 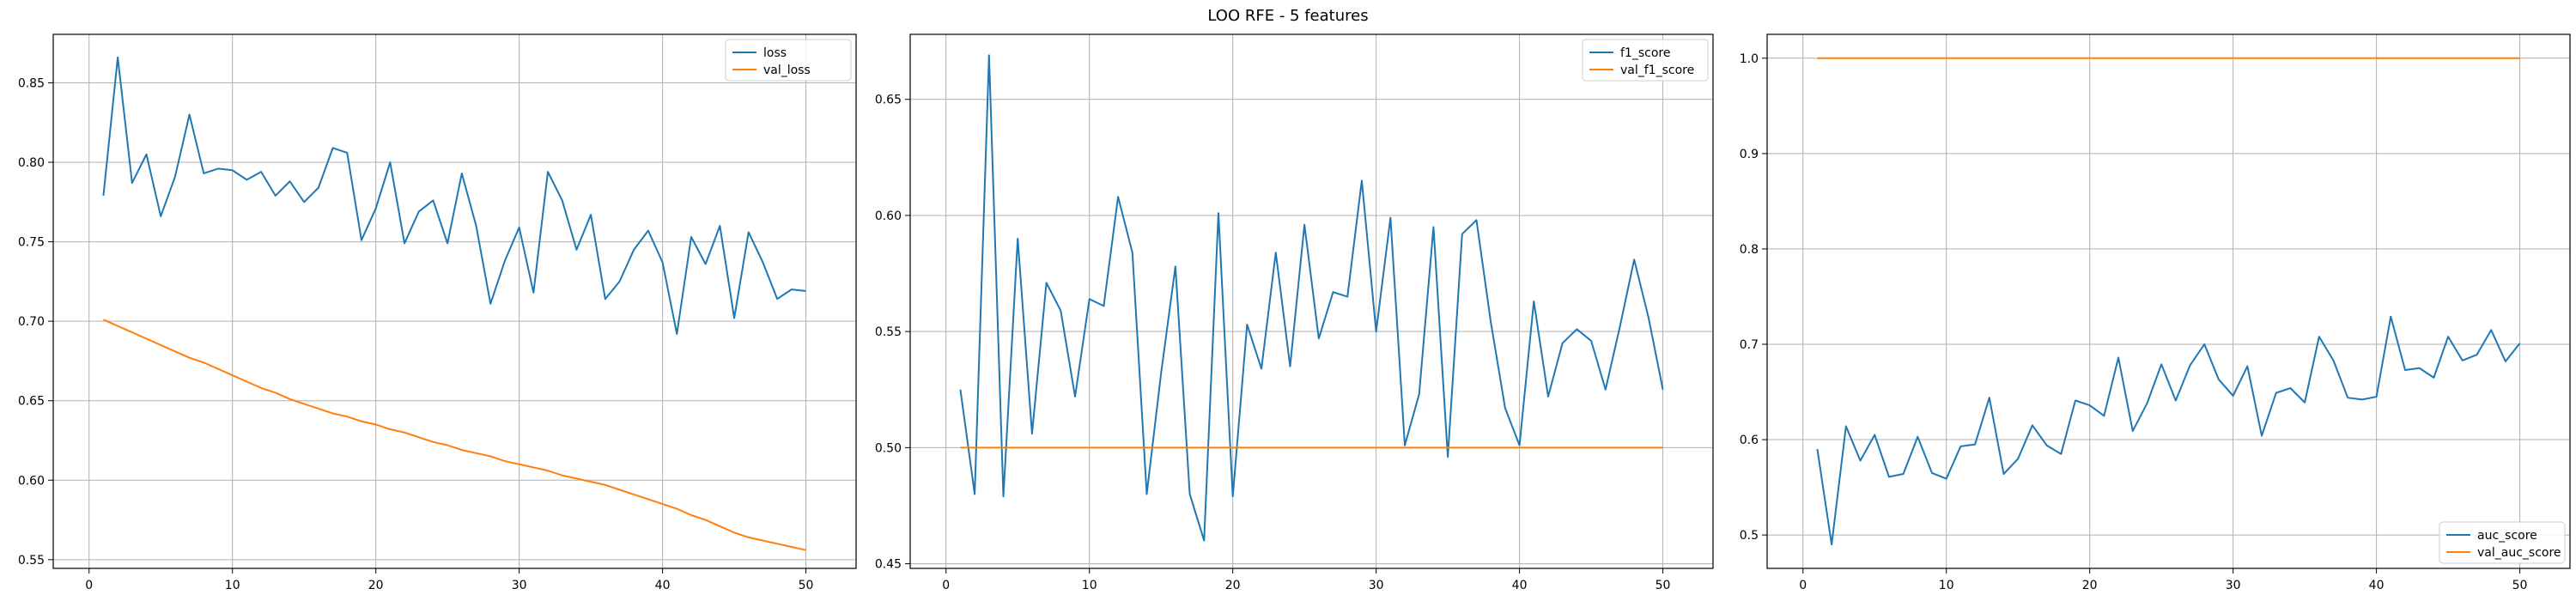 What do you see at coordinates (1749, 59) in the screenshot?
I see `y-tick-label: 1.0` at bounding box center [1749, 59].